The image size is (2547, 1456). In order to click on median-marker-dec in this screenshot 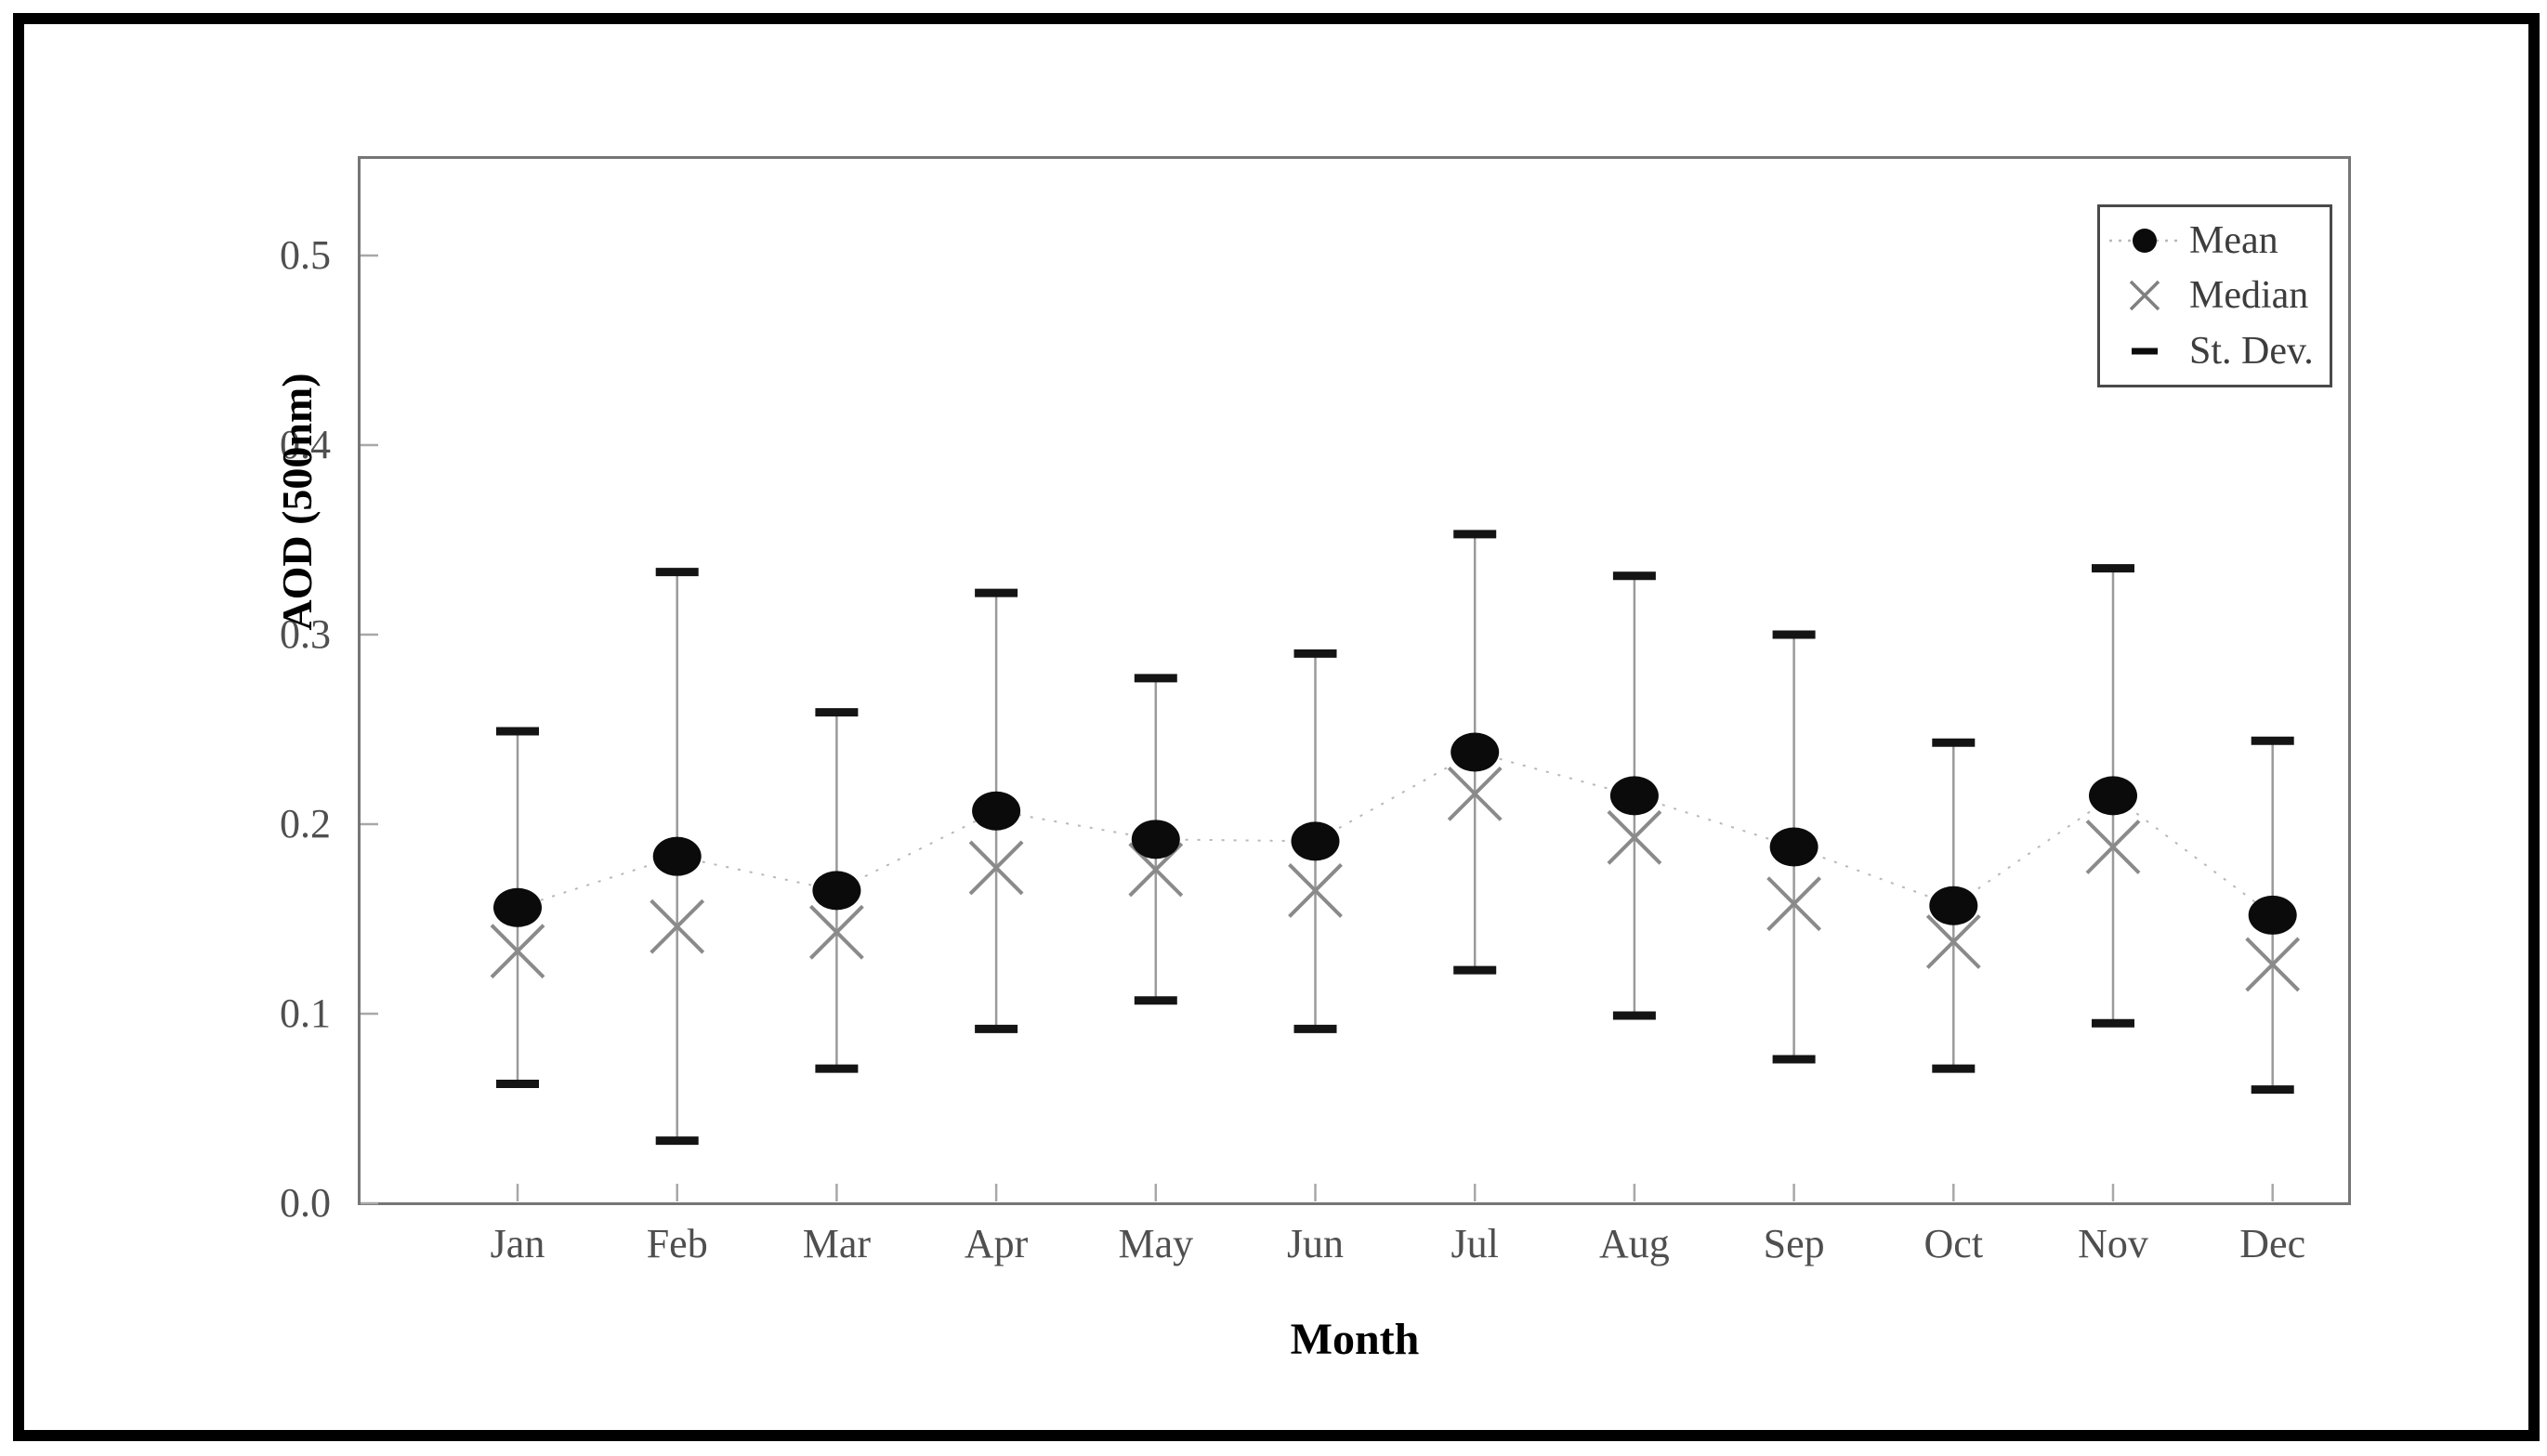, I will do `click(2273, 965)`.